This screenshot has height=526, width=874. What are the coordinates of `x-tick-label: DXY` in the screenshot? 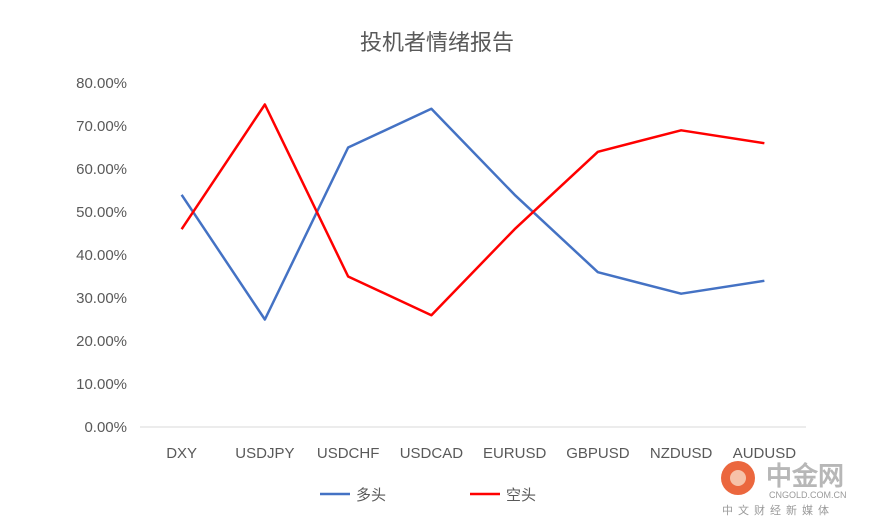 It's located at (181, 453).